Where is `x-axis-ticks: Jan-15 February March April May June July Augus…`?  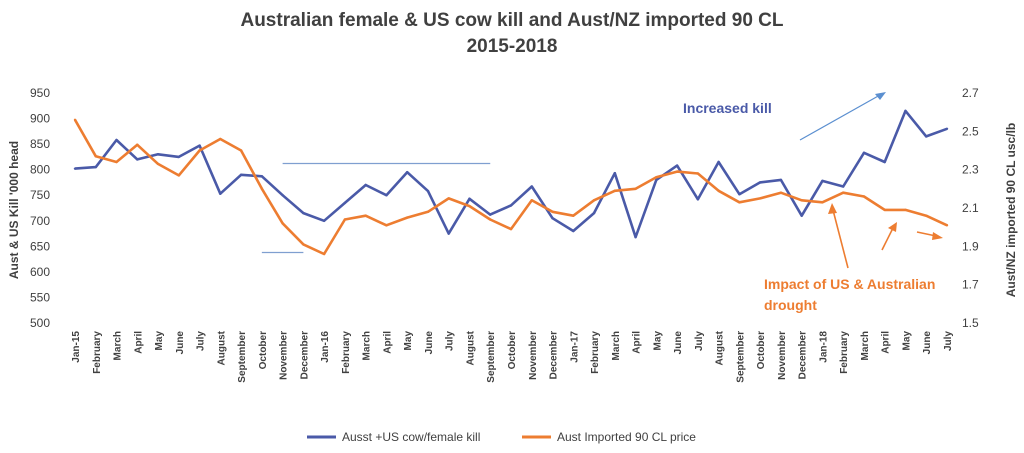 x-axis-ticks: Jan-15 February March April May June July Augus… is located at coordinates (512, 356).